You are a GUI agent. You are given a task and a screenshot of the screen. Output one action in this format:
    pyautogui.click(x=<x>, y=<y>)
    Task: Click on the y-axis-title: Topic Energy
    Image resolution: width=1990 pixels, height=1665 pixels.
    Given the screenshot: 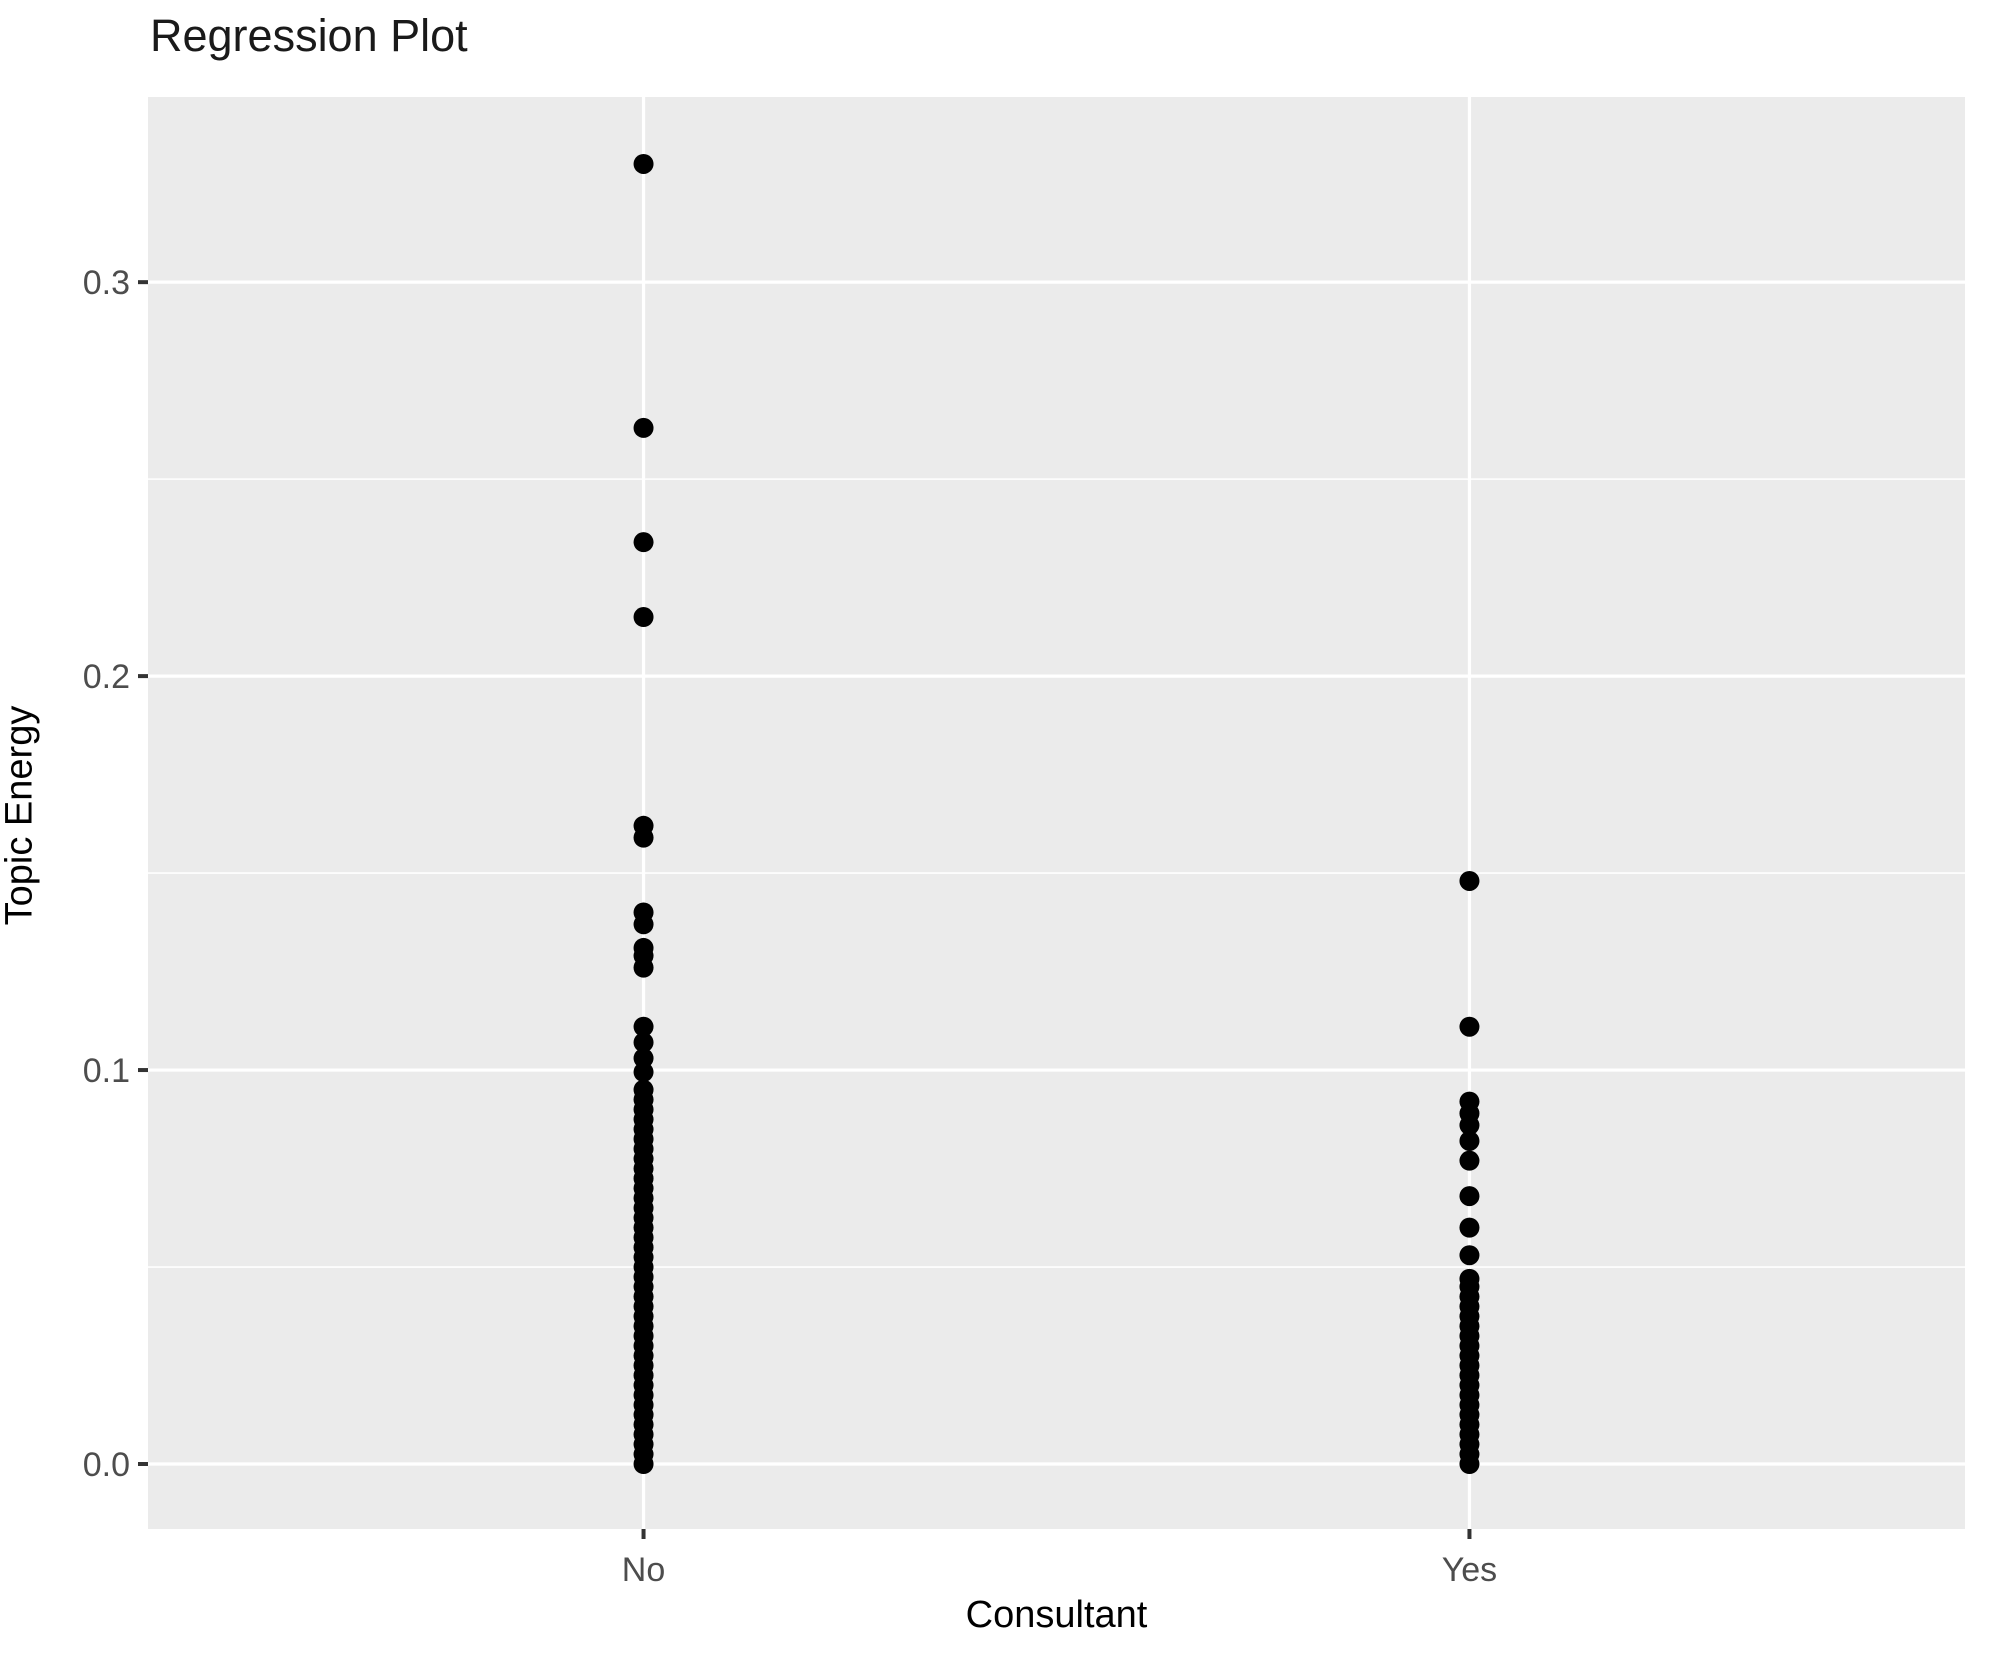 What is the action you would take?
    pyautogui.click(x=20, y=815)
    